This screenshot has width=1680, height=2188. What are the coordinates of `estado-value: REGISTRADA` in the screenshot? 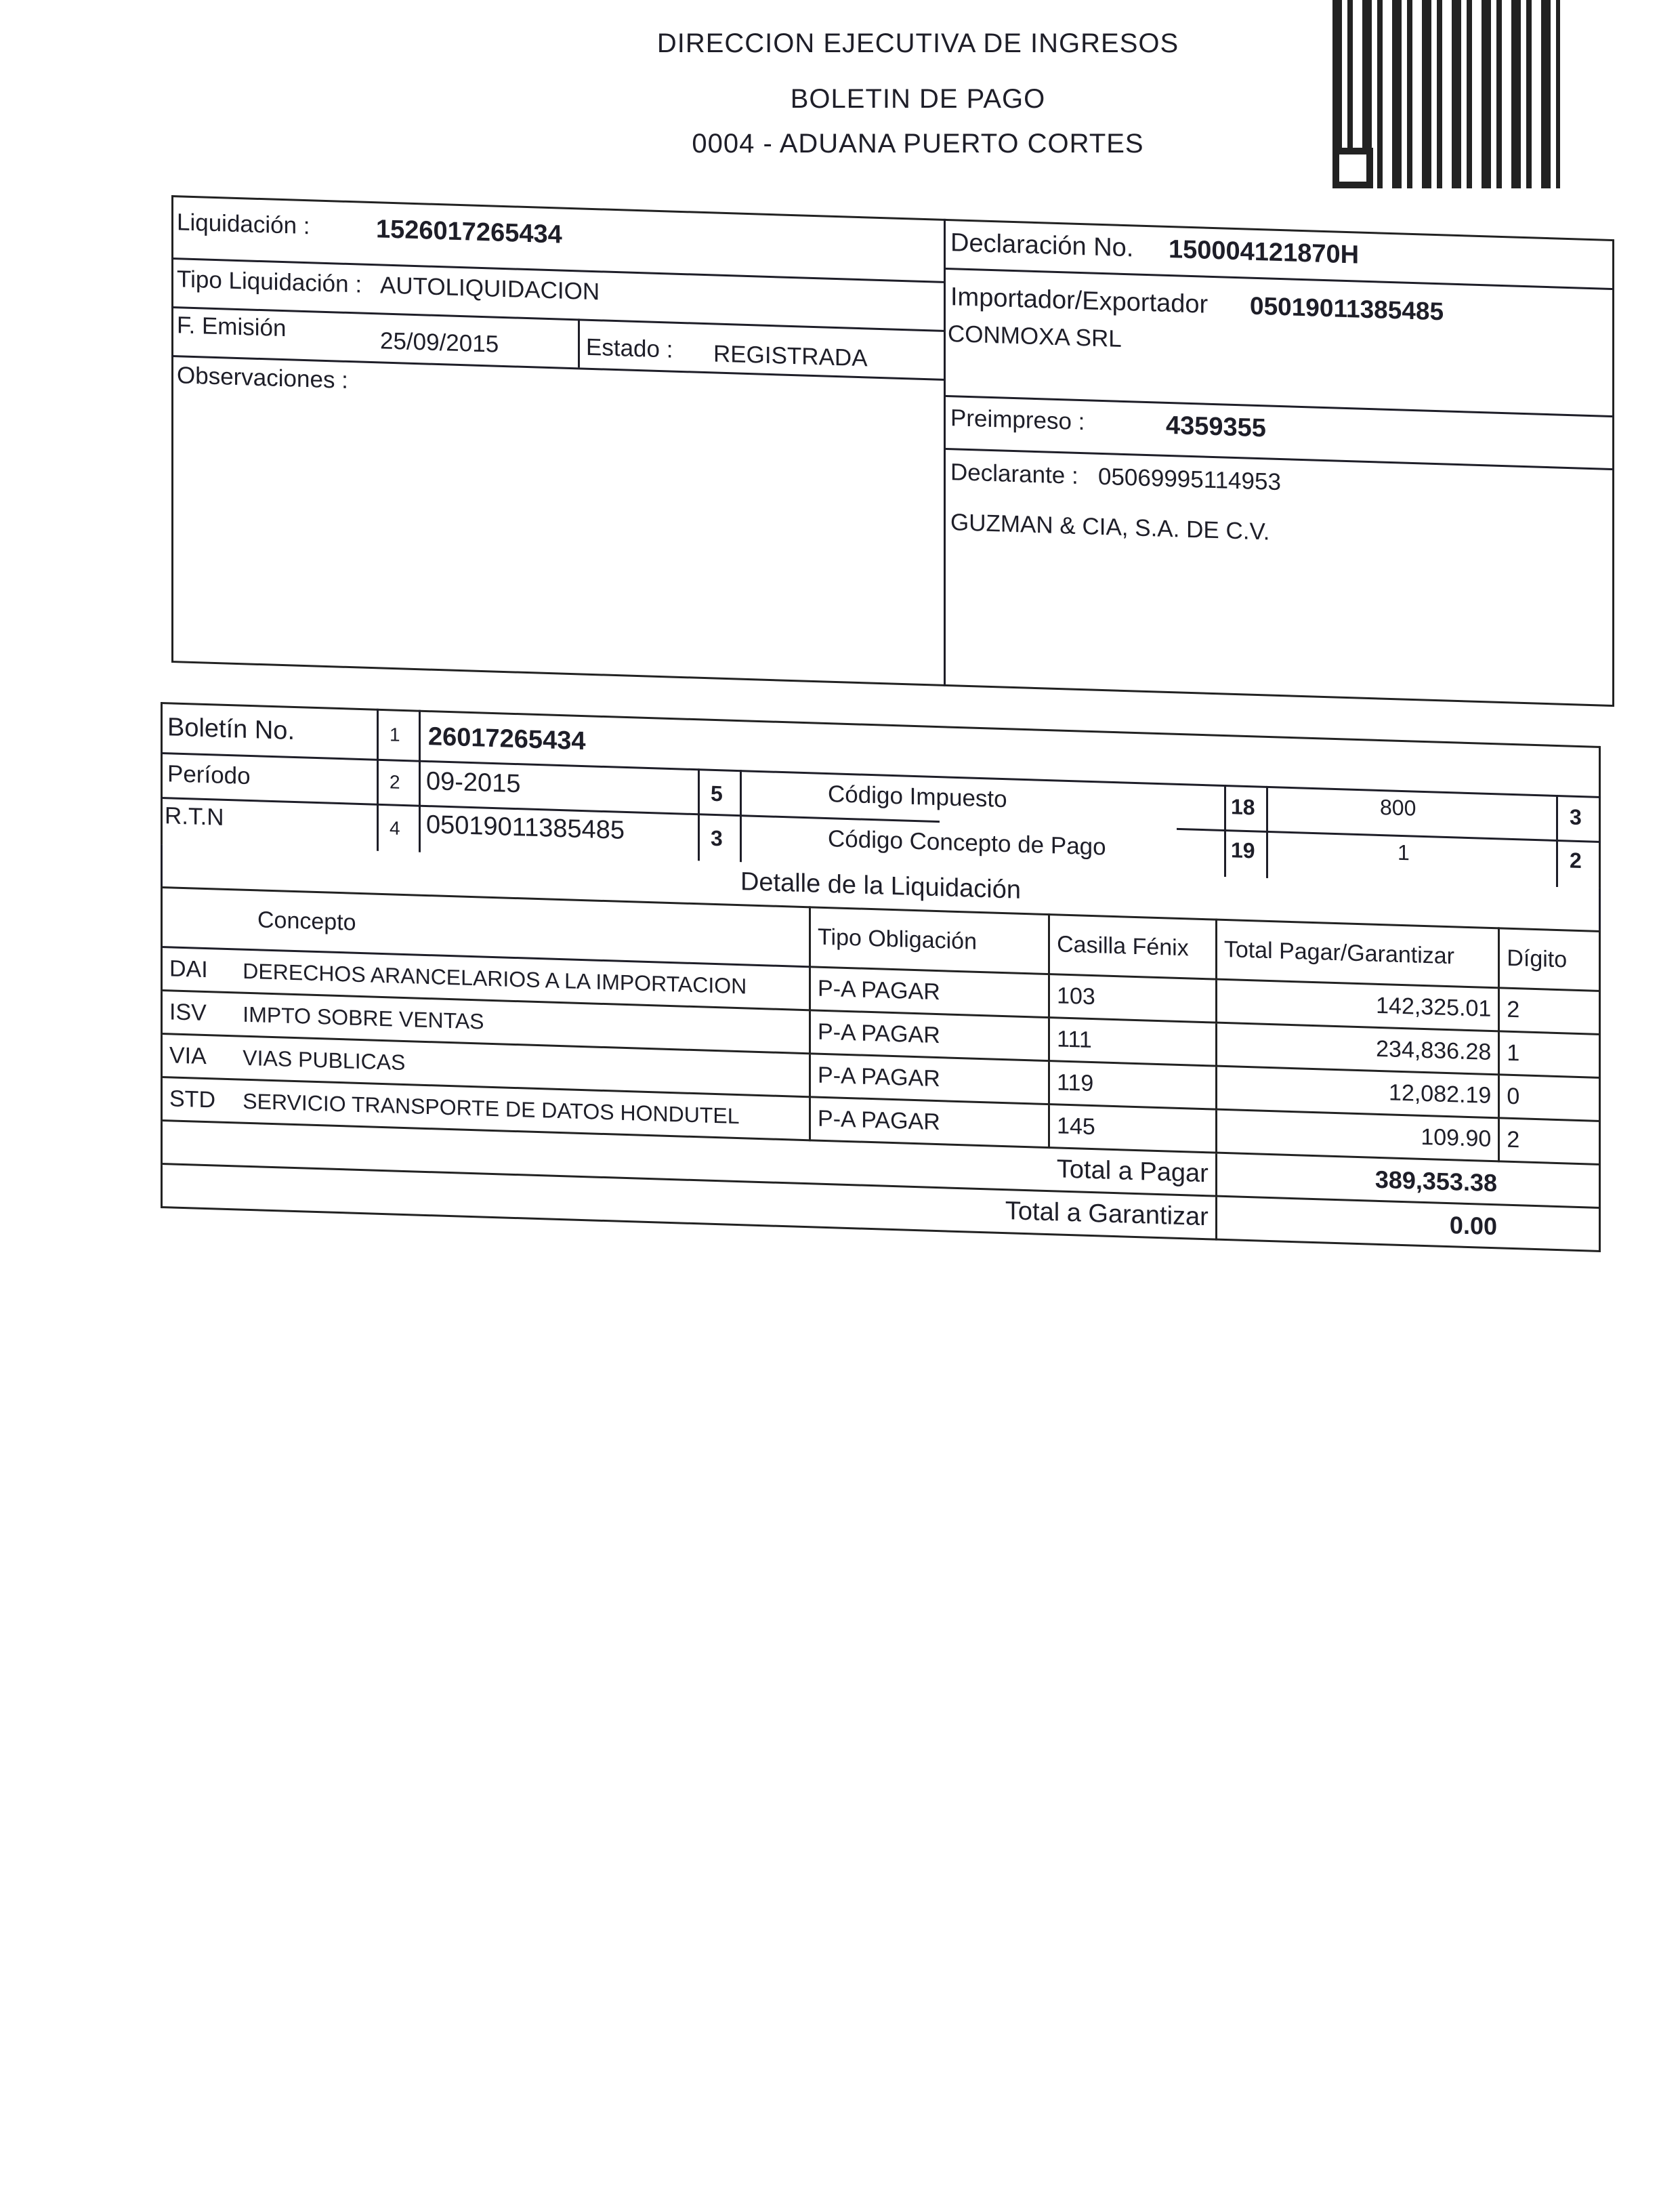 It's located at (790, 356).